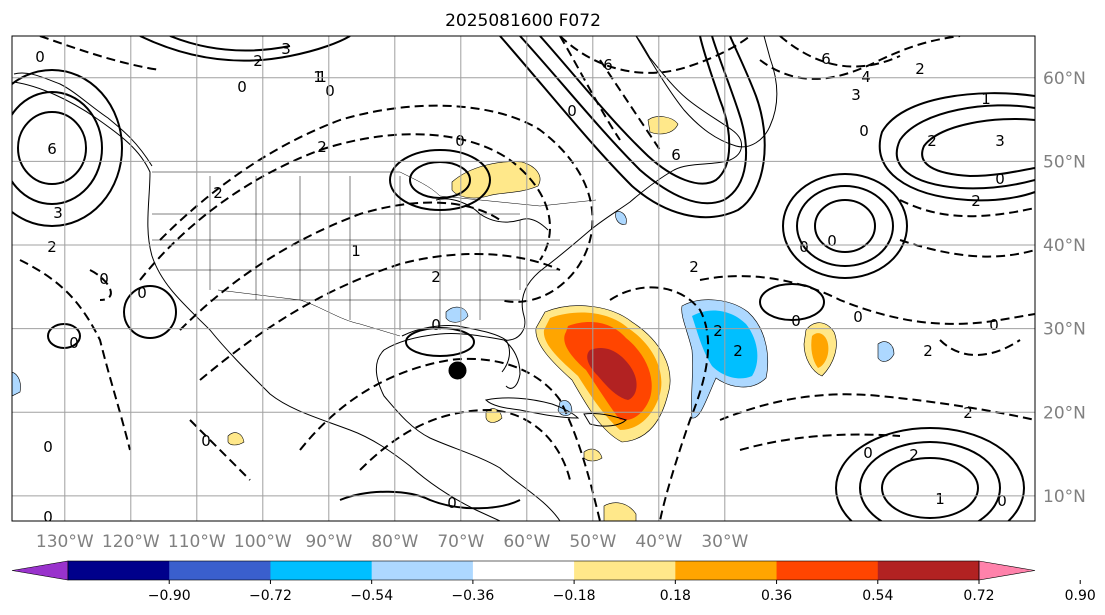 The height and width of the screenshot is (615, 1105). Describe the element at coordinates (236, 439) in the screenshot. I see `anomaly-patch-west` at that location.